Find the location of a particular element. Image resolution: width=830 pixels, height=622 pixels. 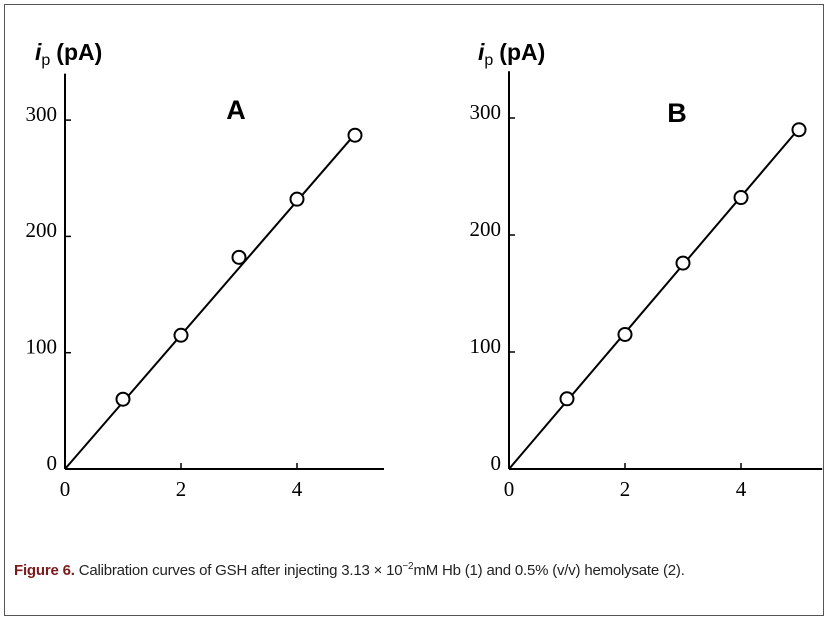

panel-title: B is located at coordinates (677, 113).